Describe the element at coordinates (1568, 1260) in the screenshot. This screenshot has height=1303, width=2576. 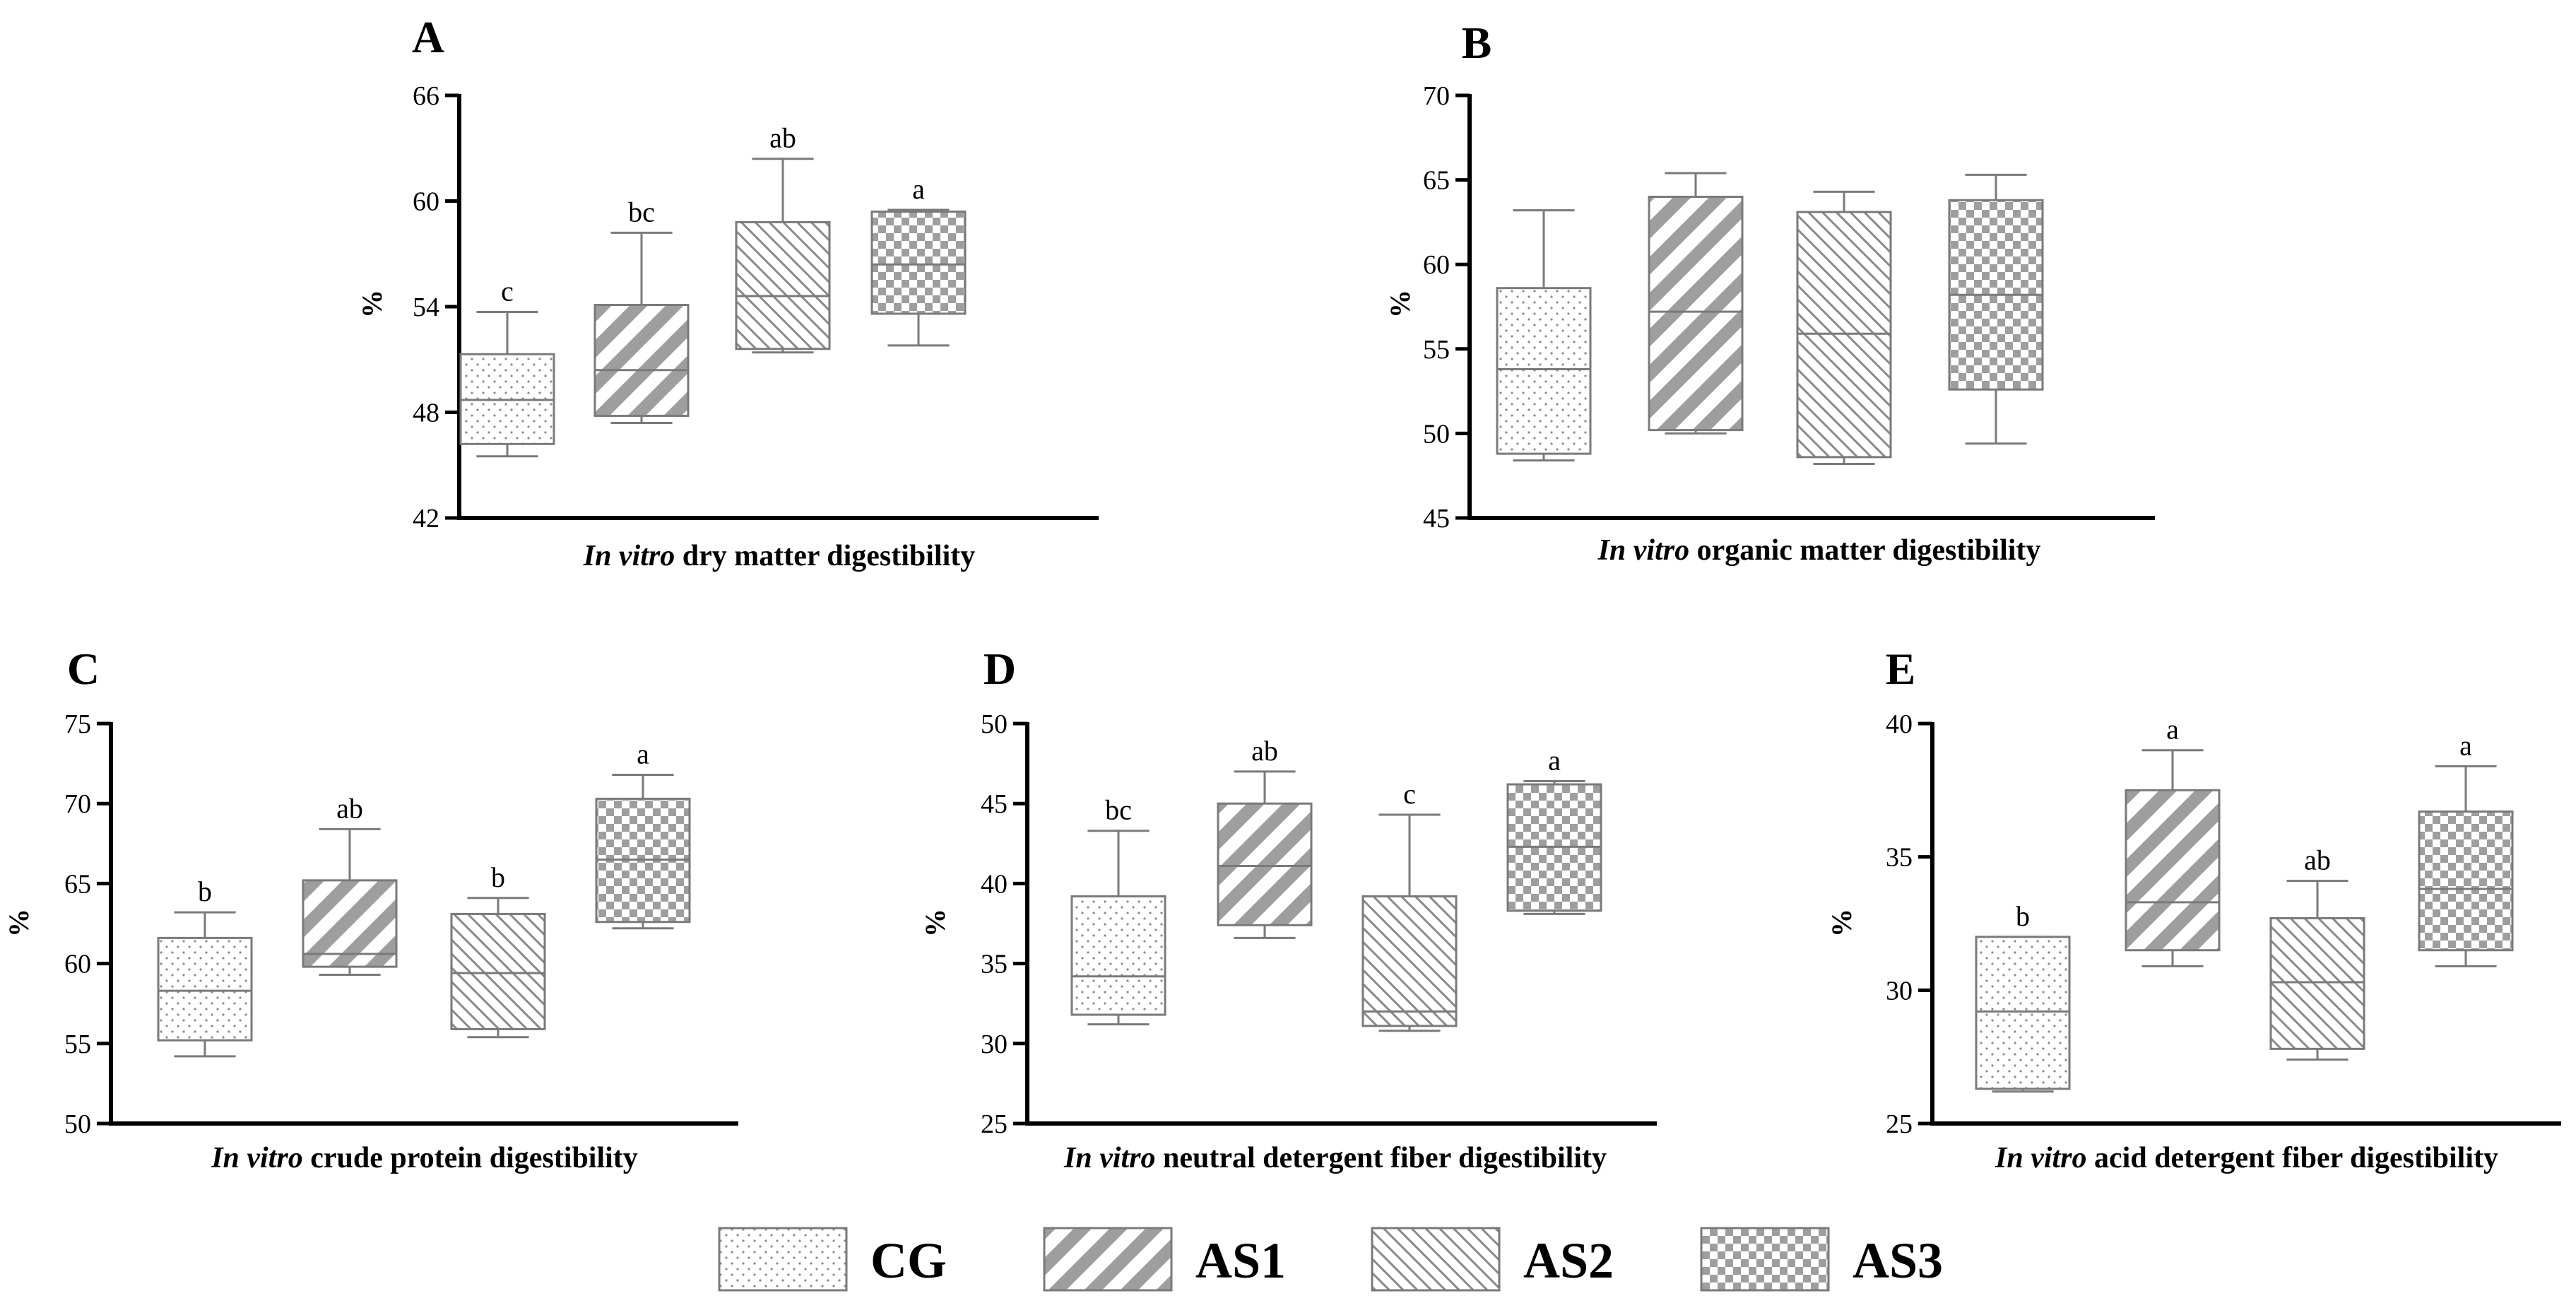
I see `legend-label-as2: AS2` at that location.